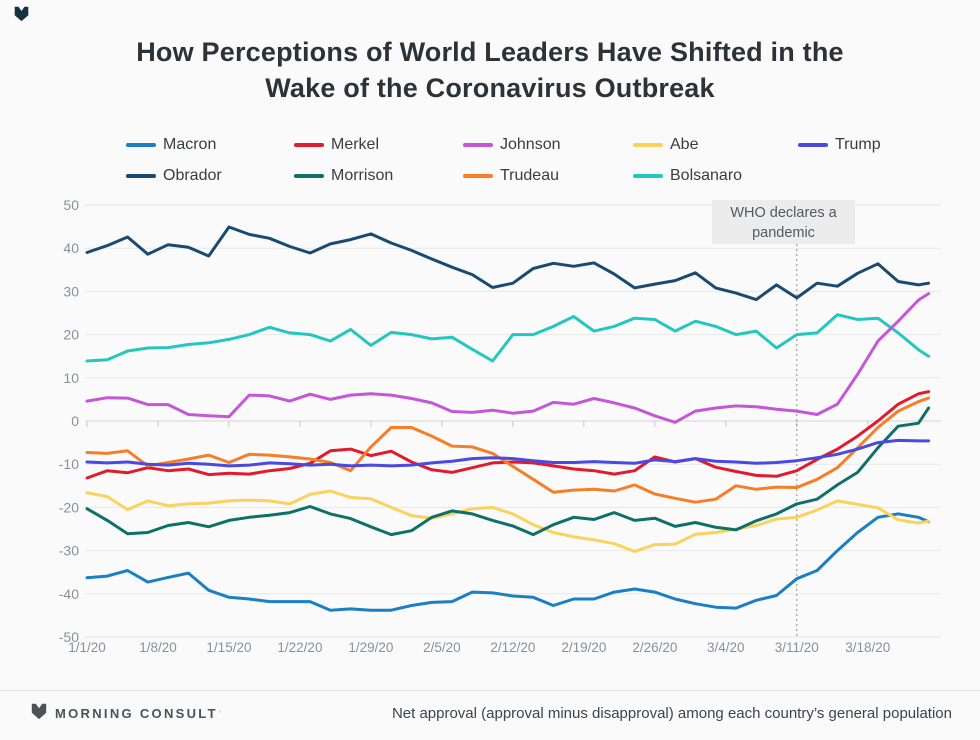 Image resolution: width=980 pixels, height=740 pixels. I want to click on y-axis-label: -20, so click(69, 507).